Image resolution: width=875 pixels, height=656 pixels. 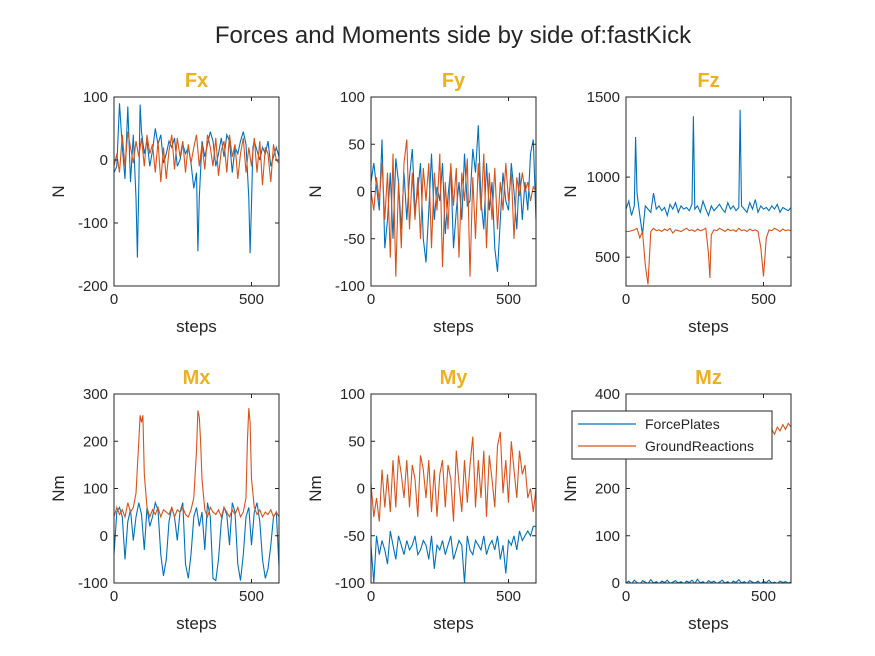 I want to click on fz-axes-box, so click(x=708, y=191).